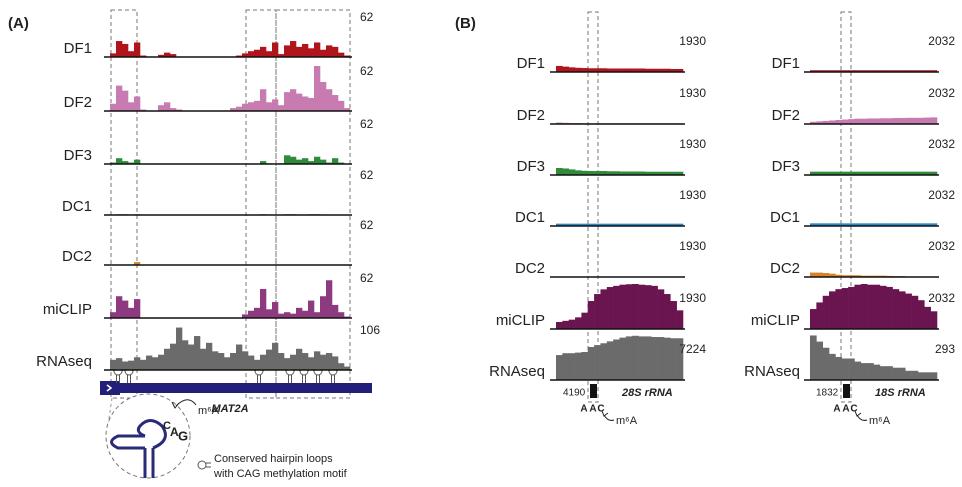 Image resolution: width=962 pixels, height=487 pixels. Describe the element at coordinates (124, 204) in the screenshot. I see `highlight-box` at that location.